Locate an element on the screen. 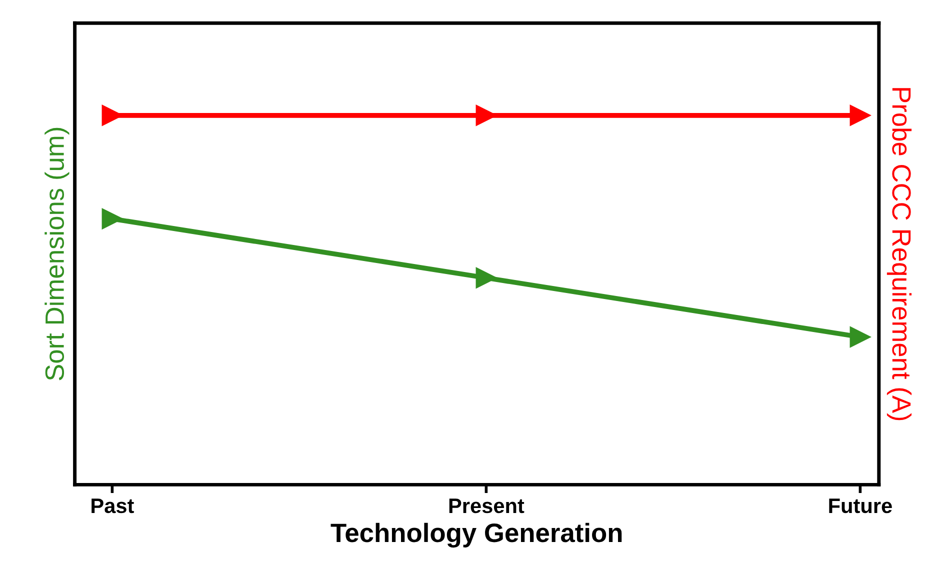 The image size is (935, 577). x-tick-label: Past is located at coordinates (113, 506).